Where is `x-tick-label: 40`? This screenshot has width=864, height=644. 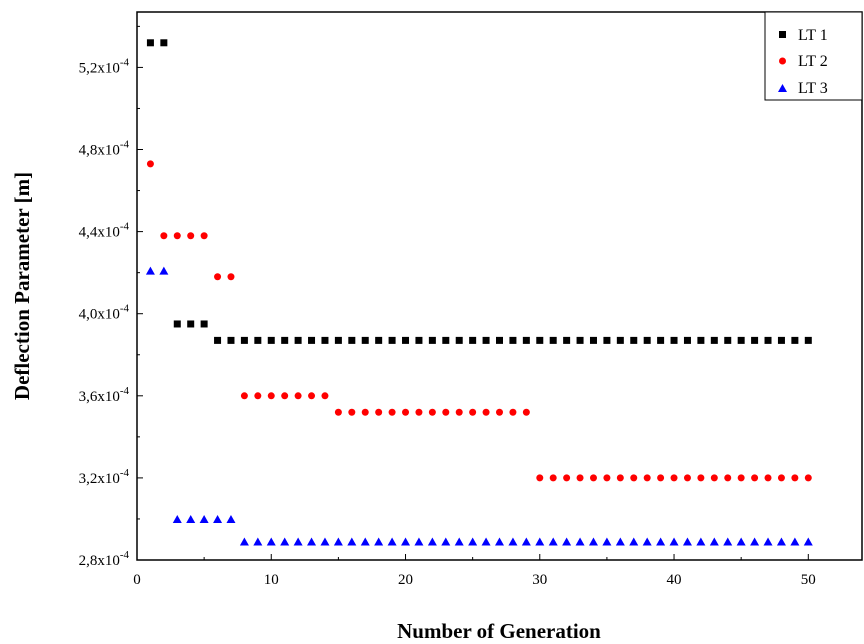
x-tick-label: 40 is located at coordinates (674, 580).